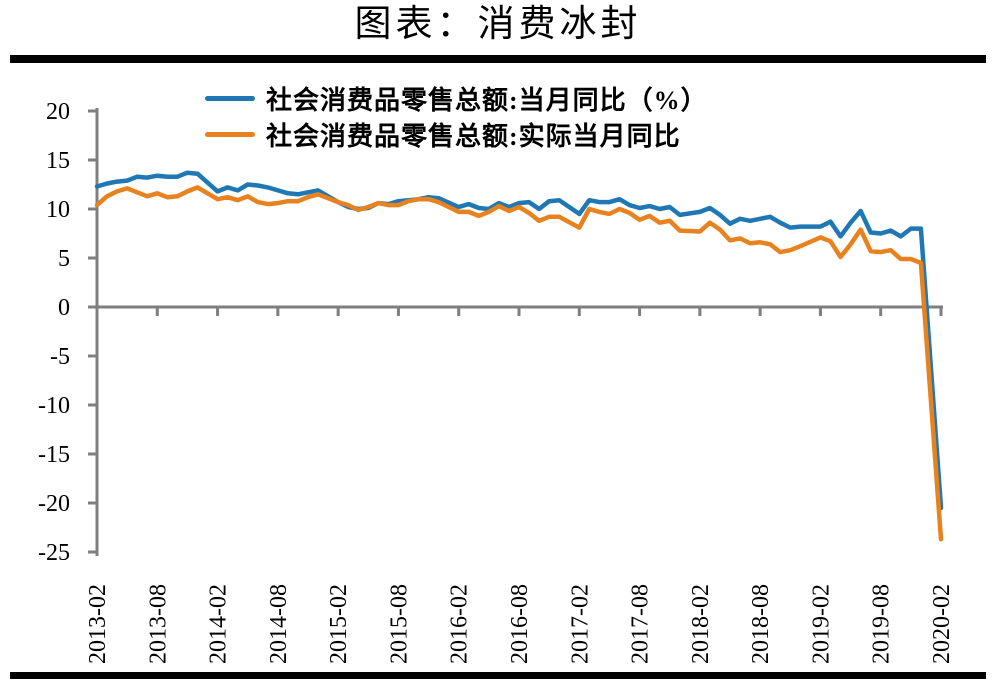 This screenshot has height=683, width=996. What do you see at coordinates (98, 624) in the screenshot?
I see `x-tick-label: 2013-02` at bounding box center [98, 624].